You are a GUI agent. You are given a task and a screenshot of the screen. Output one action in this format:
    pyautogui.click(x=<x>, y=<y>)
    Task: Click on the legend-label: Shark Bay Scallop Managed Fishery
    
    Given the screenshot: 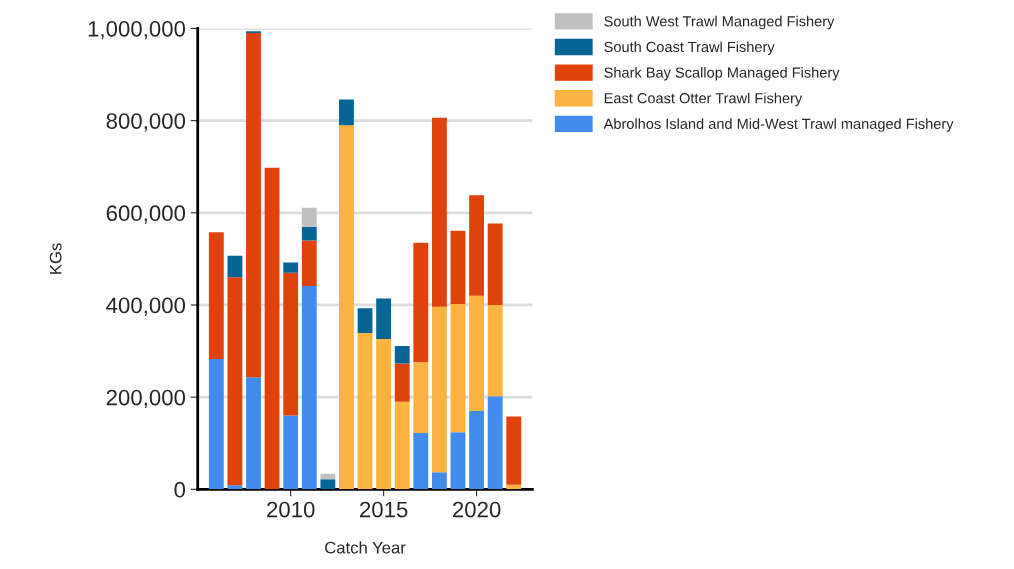 What is the action you would take?
    pyautogui.click(x=722, y=74)
    